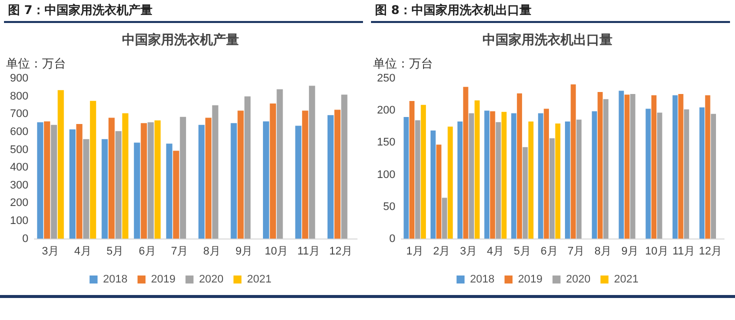 This screenshot has height=320, width=735. Describe the element at coordinates (549, 251) in the screenshot. I see `x-tick-label: 6月` at that location.